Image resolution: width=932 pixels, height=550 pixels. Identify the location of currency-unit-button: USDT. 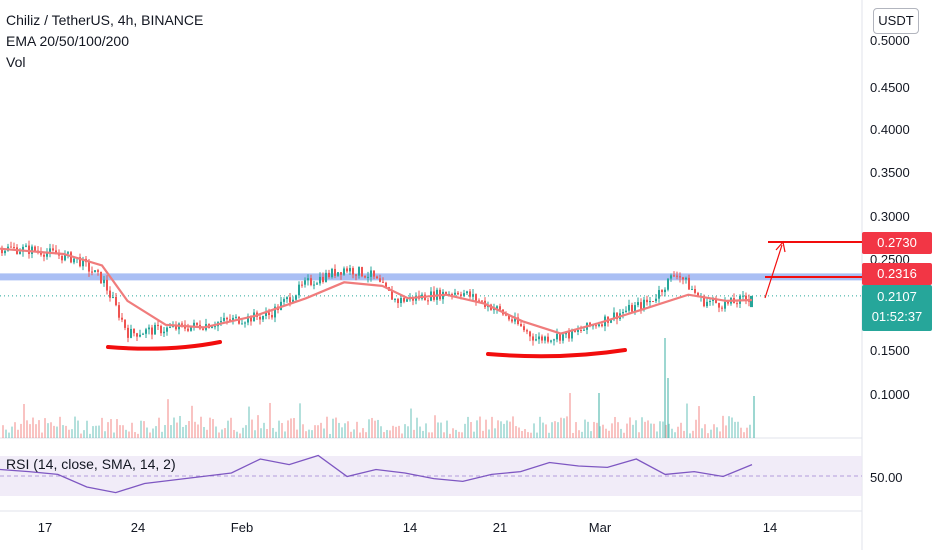
(896, 21).